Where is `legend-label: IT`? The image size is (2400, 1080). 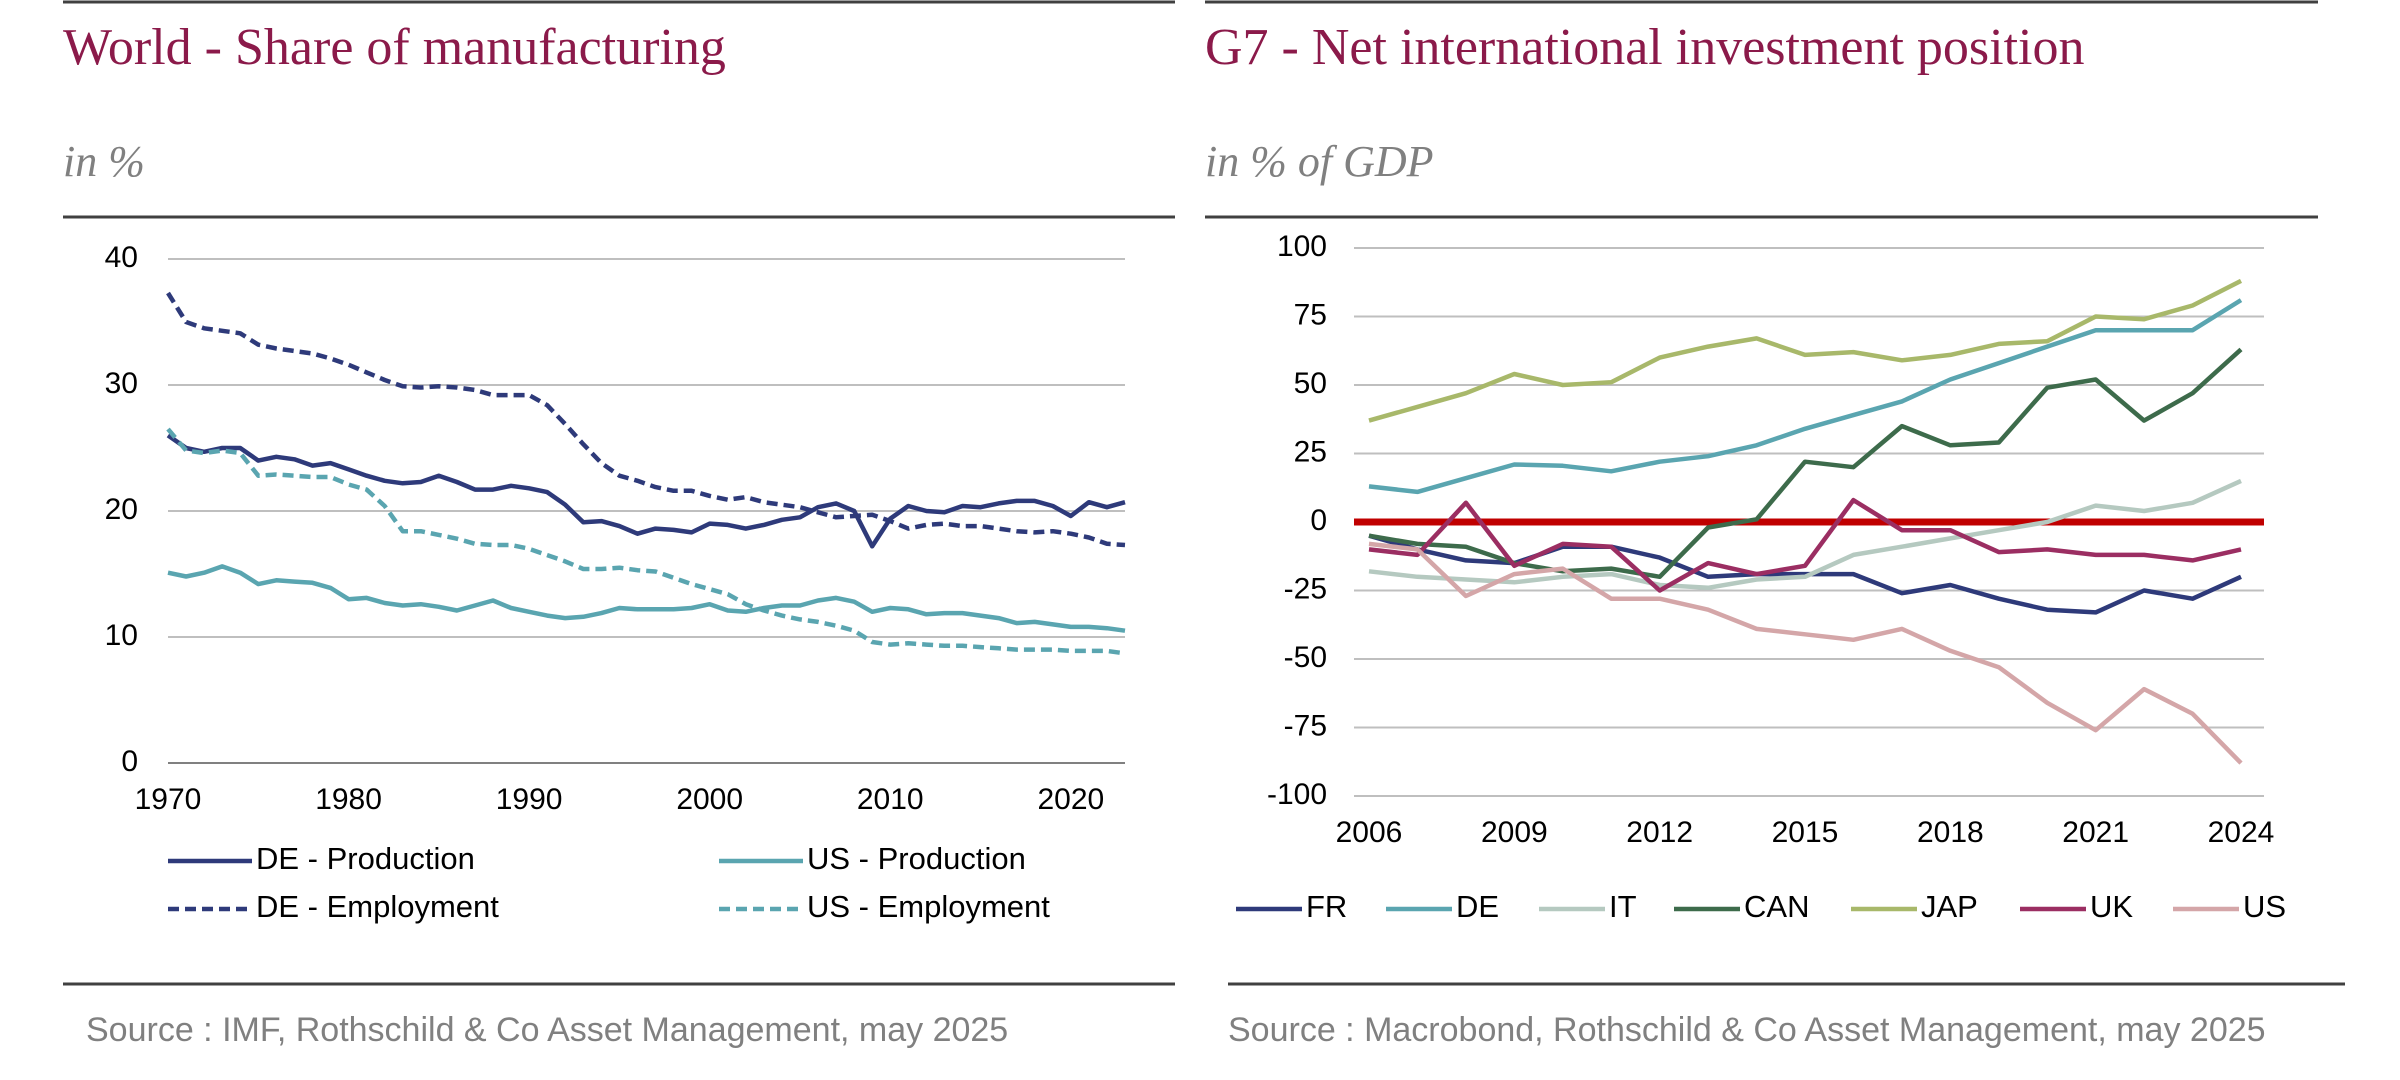
legend-label: IT is located at coordinates (1623, 906).